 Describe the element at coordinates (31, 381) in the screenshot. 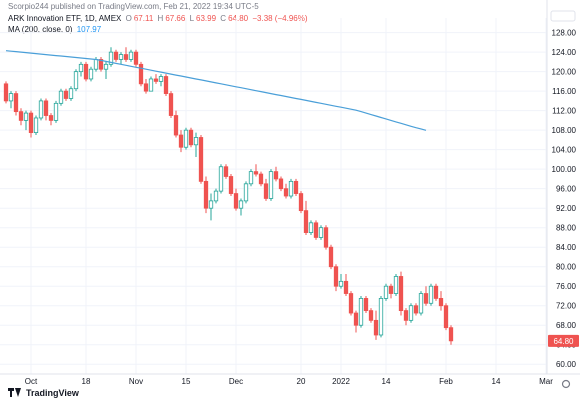

I see `x-tick-label: Oct` at that location.